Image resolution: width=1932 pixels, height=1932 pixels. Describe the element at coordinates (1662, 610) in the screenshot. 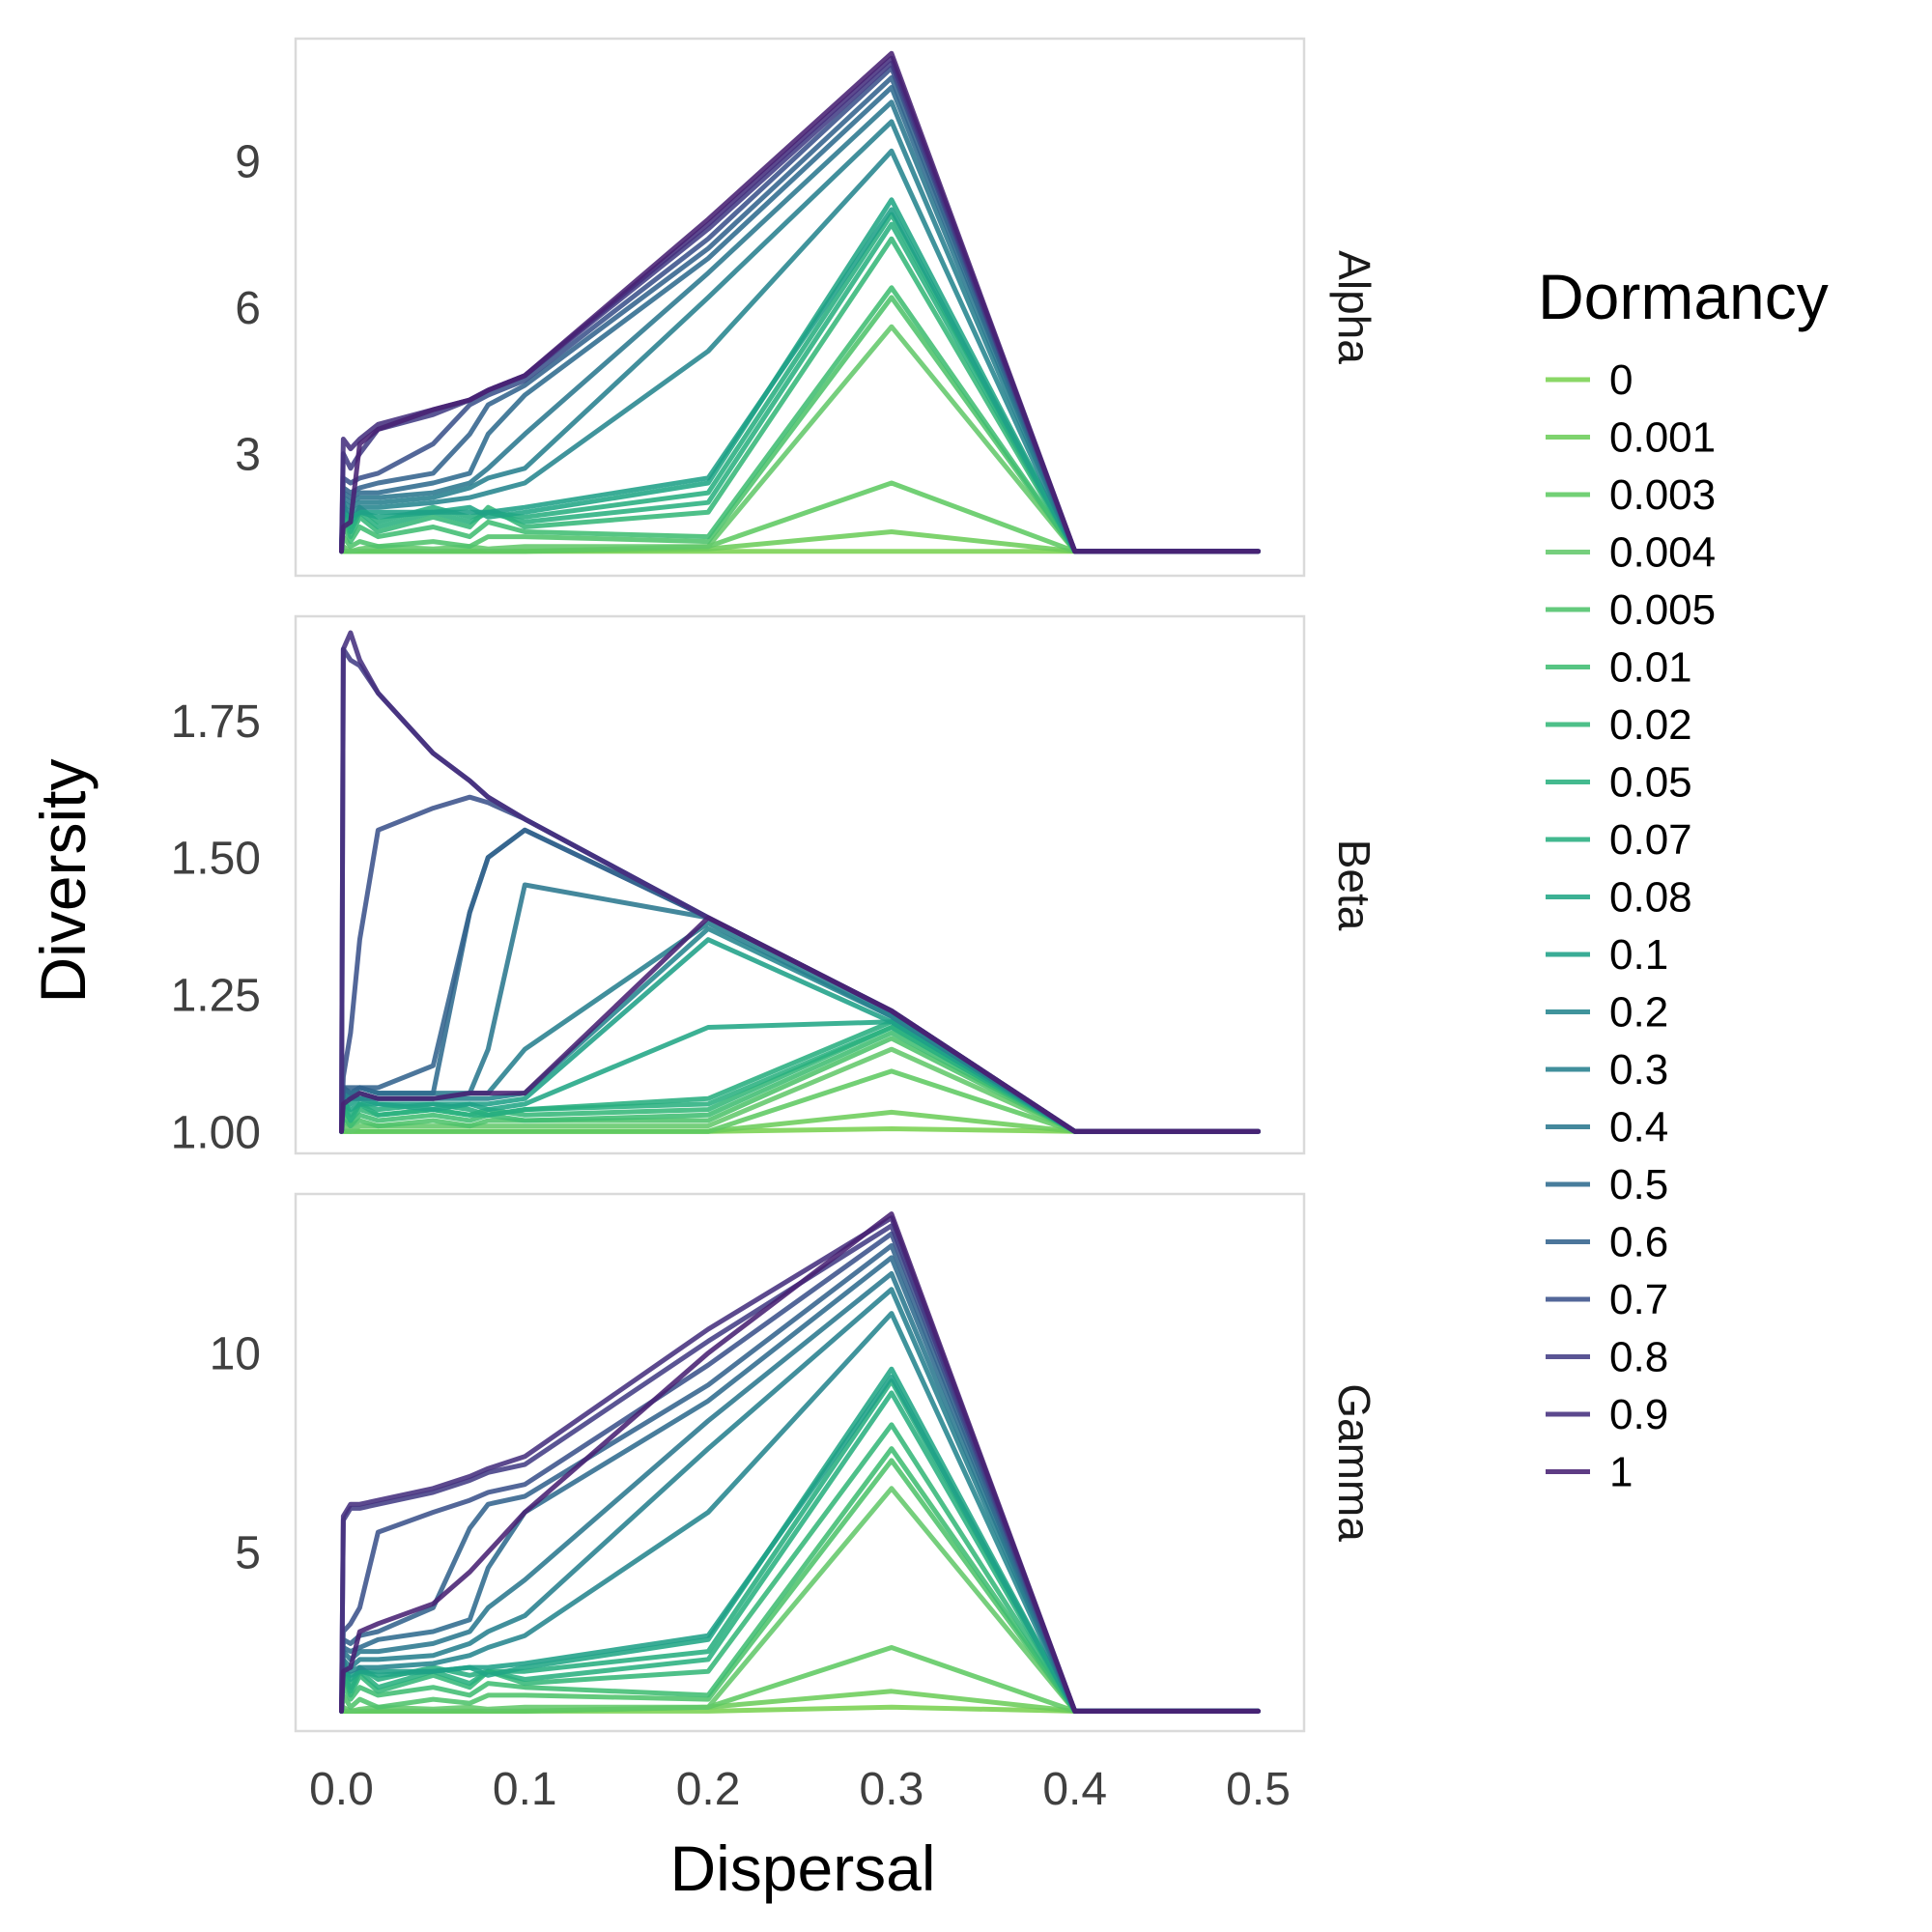

I see `legend-label: 0.005` at that location.